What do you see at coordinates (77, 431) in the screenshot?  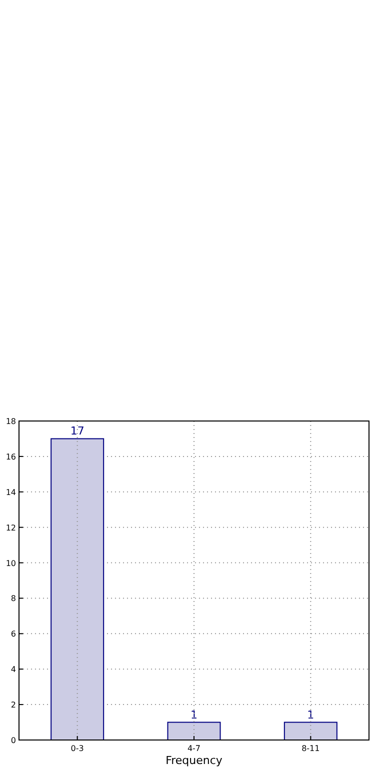 I see `data-label: 17` at bounding box center [77, 431].